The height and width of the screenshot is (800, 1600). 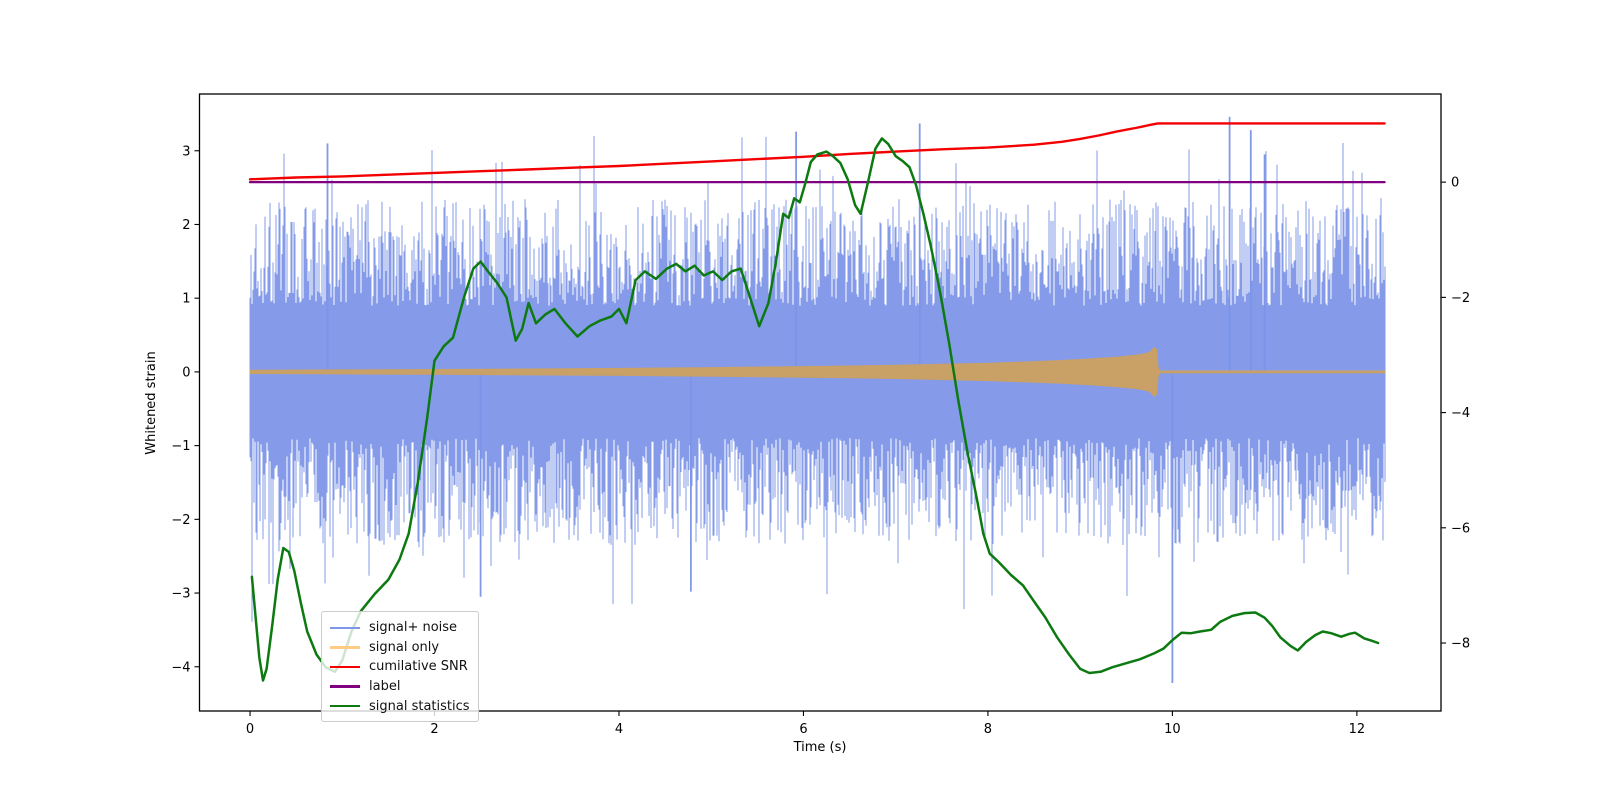 I want to click on legend-label: signal statistics, so click(x=419, y=706).